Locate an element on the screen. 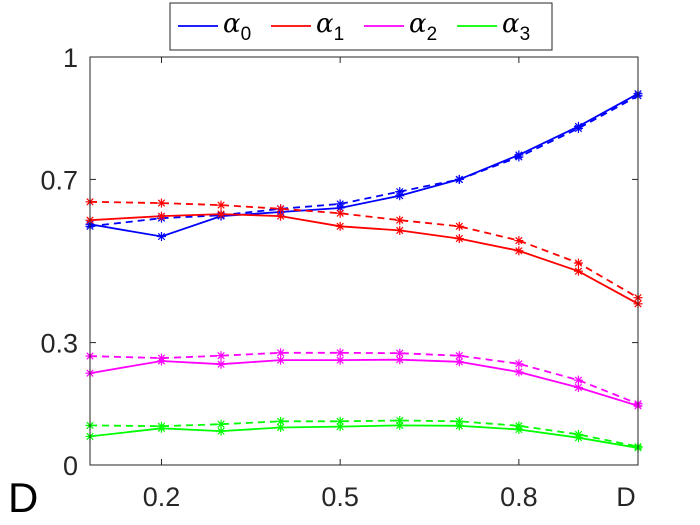 The width and height of the screenshot is (700, 525). y-tick-label: 0.7 is located at coordinates (59, 180).